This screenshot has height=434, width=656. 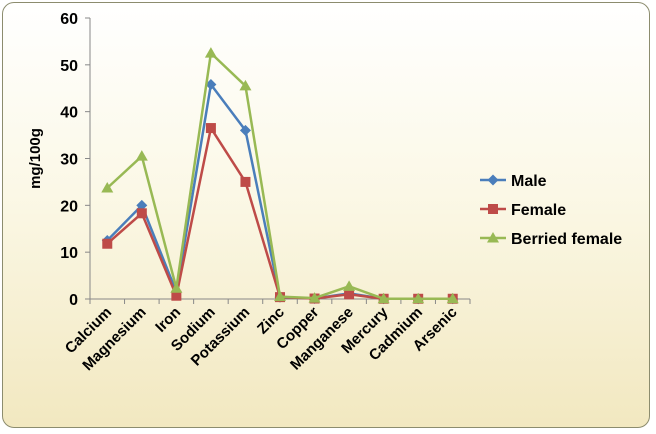 I want to click on y-tick-label: 30, so click(x=69, y=160).